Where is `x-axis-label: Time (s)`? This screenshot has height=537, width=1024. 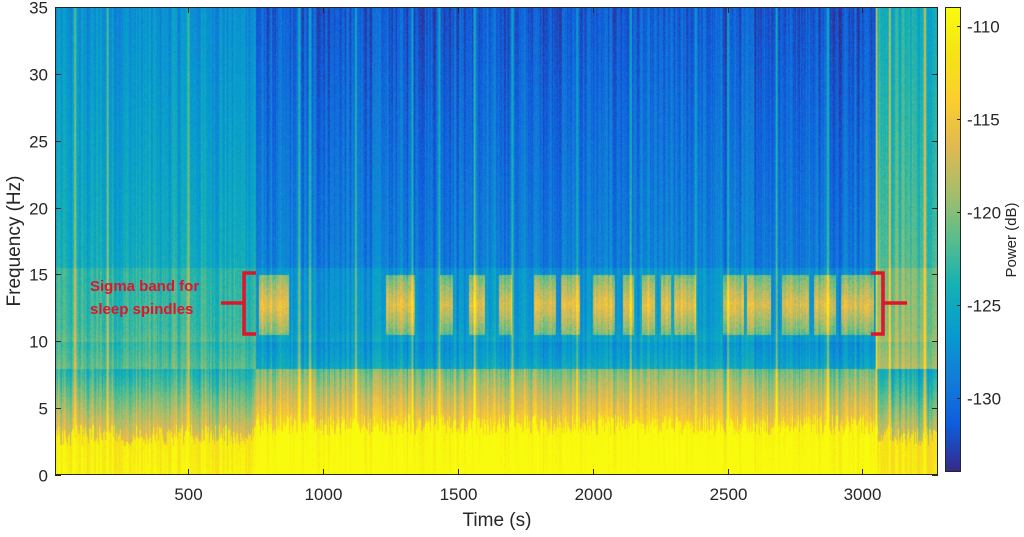
x-axis-label: Time (s) is located at coordinates (497, 520).